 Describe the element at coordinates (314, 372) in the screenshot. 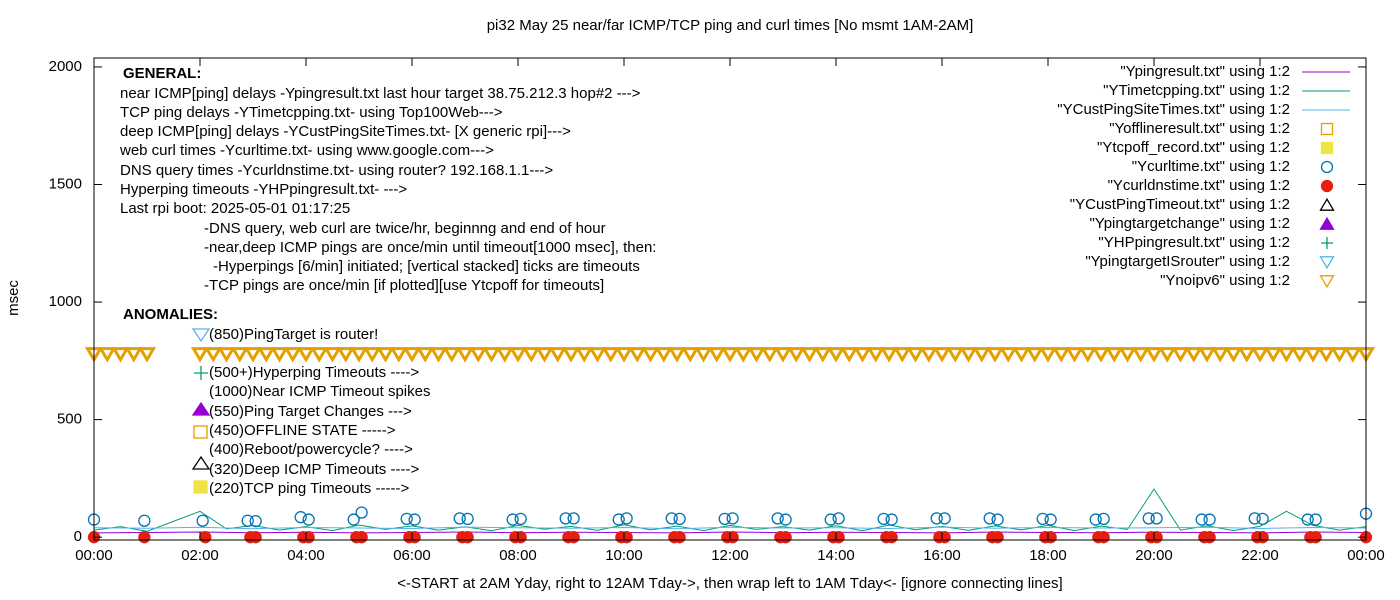

I see `annotation: (500+)Hyperping Timeouts ---->` at that location.